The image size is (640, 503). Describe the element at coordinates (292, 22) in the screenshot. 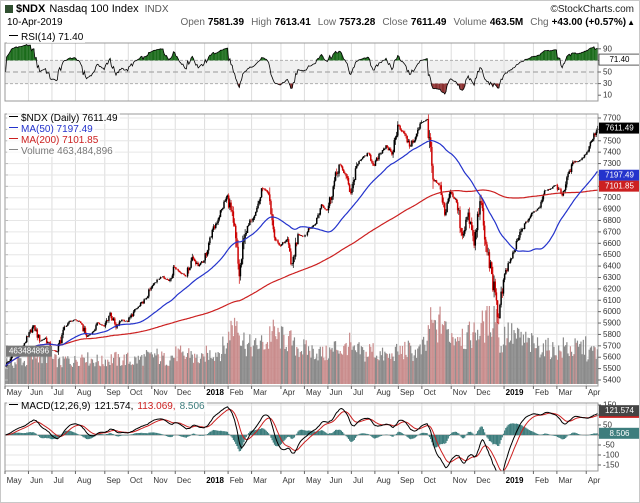

I see `high-value: 7613.41` at that location.